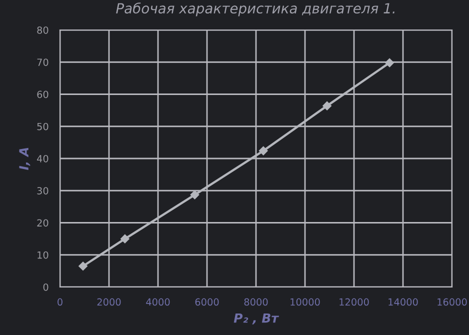  Describe the element at coordinates (158, 302) in the screenshot. I see `x-tick-label: 4000` at that location.